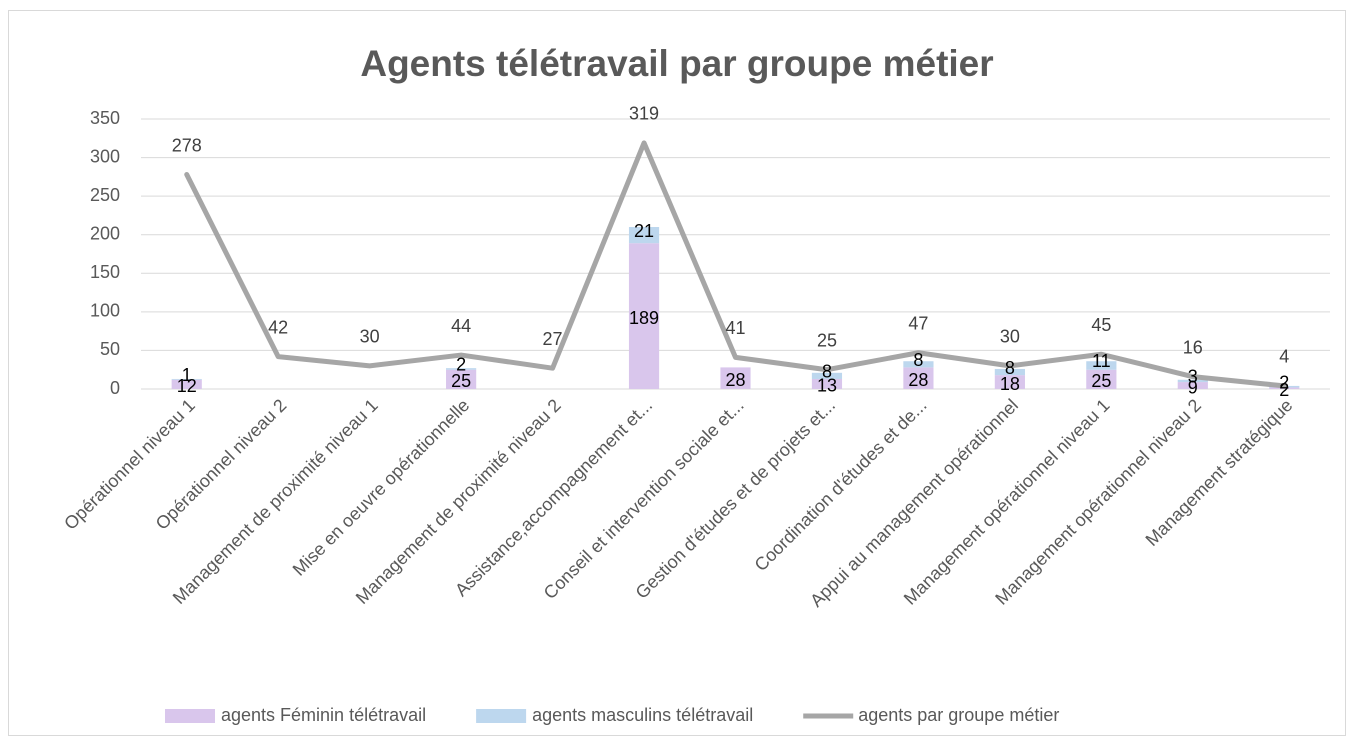  Describe the element at coordinates (105, 195) in the screenshot. I see `y-tick-label: 250` at that location.